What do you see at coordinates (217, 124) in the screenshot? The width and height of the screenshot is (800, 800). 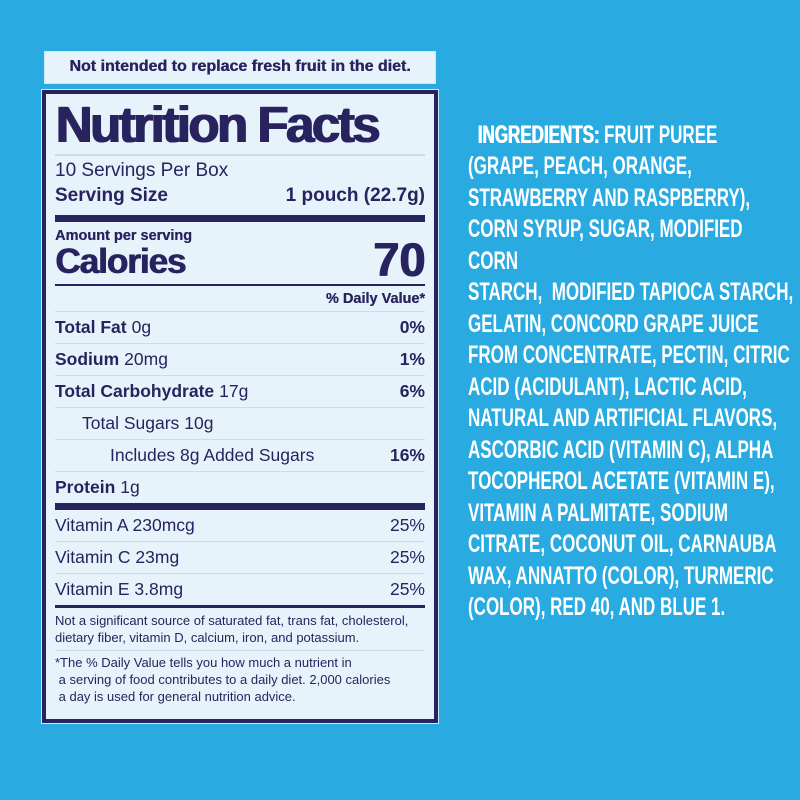 I see `nutrition-facts-title: Nutrition Facts` at bounding box center [217, 124].